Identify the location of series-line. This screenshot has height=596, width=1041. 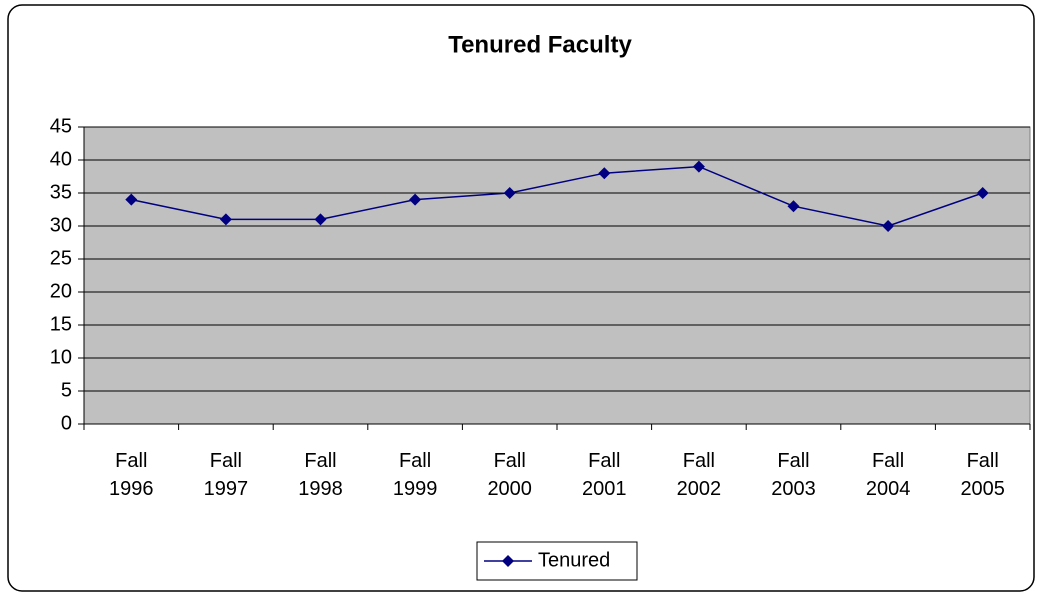
(557, 196).